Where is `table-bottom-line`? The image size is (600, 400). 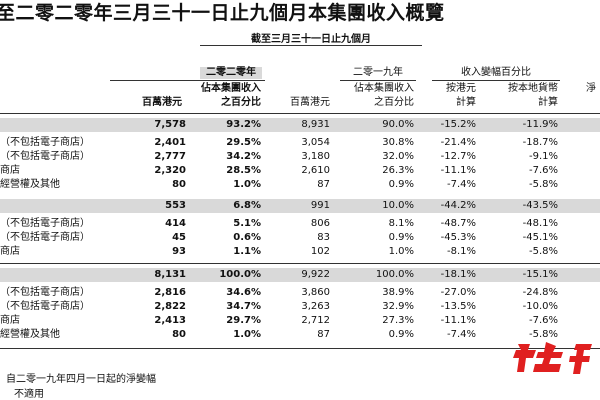
table-bottom-line is located at coordinates (300, 348).